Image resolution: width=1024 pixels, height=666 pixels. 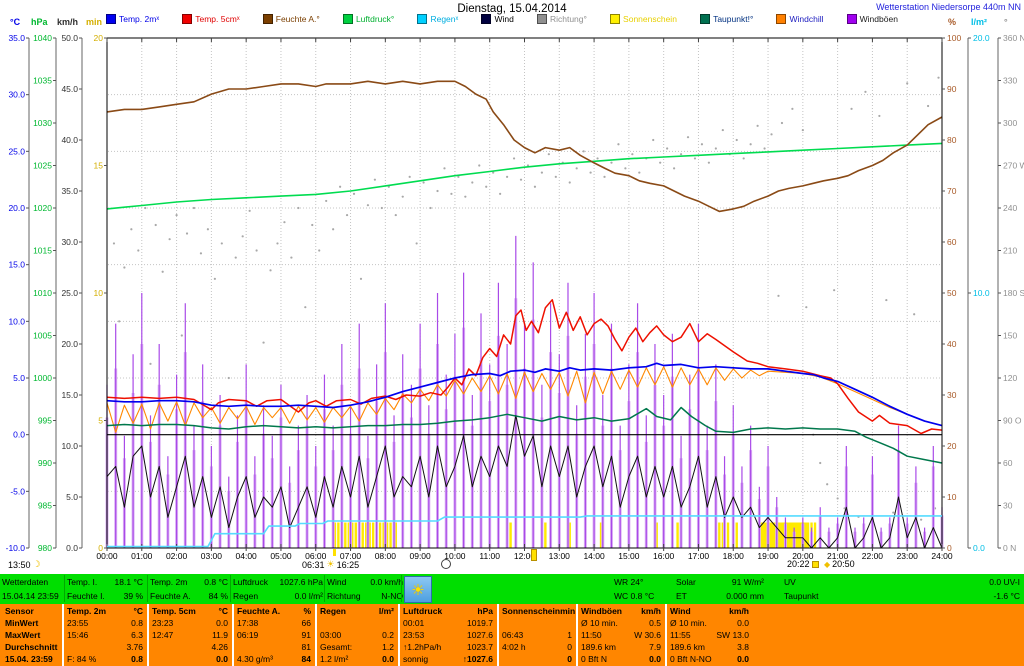 What do you see at coordinates (806, 19) in the screenshot?
I see `legend-label: Windchill` at bounding box center [806, 19].